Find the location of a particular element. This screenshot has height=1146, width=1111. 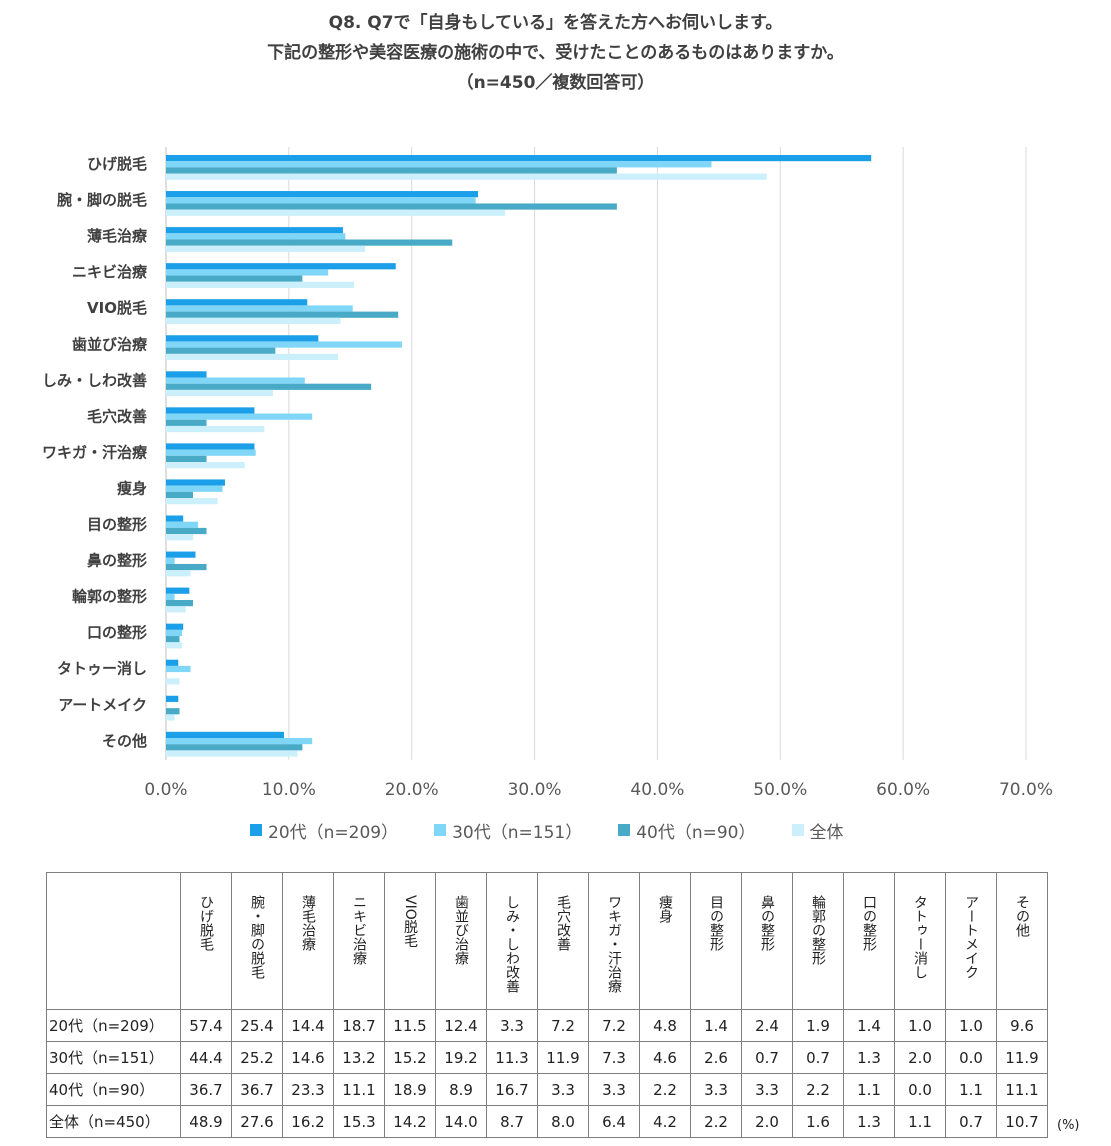

table-cell: 15.3 is located at coordinates (359, 1121).